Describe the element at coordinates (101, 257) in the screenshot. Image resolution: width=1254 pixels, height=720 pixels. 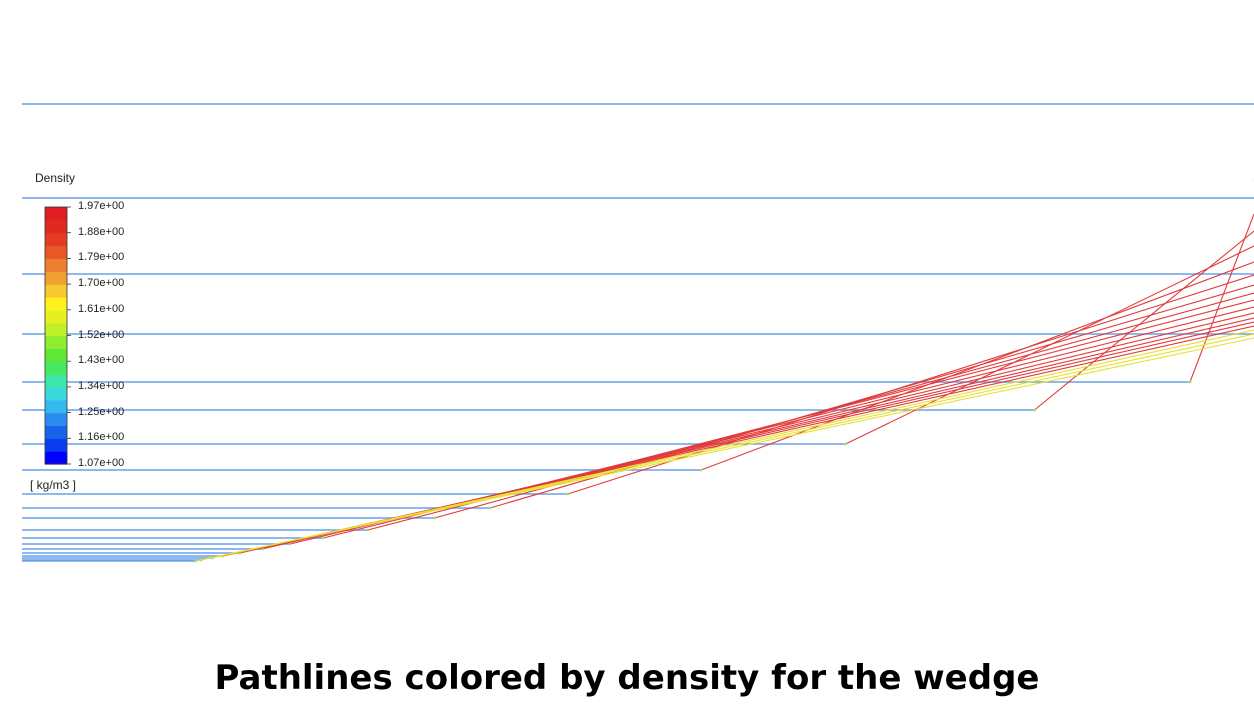
I see `legend-tick-label: 1.79e+00` at that location.